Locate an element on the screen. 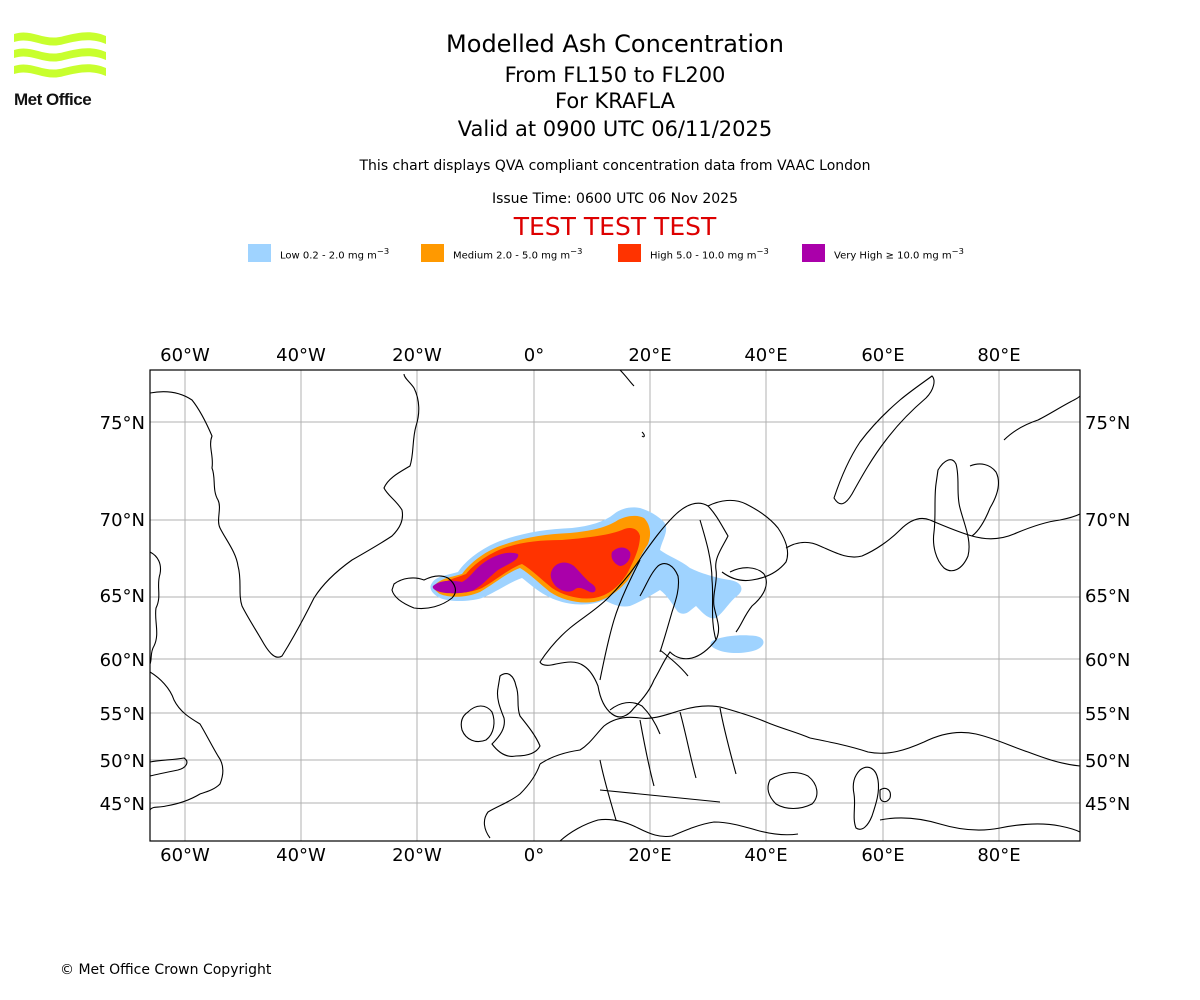 This screenshot has height=1000, width=1200. lon-label-bottom-40w: 40°W is located at coordinates (301, 855).